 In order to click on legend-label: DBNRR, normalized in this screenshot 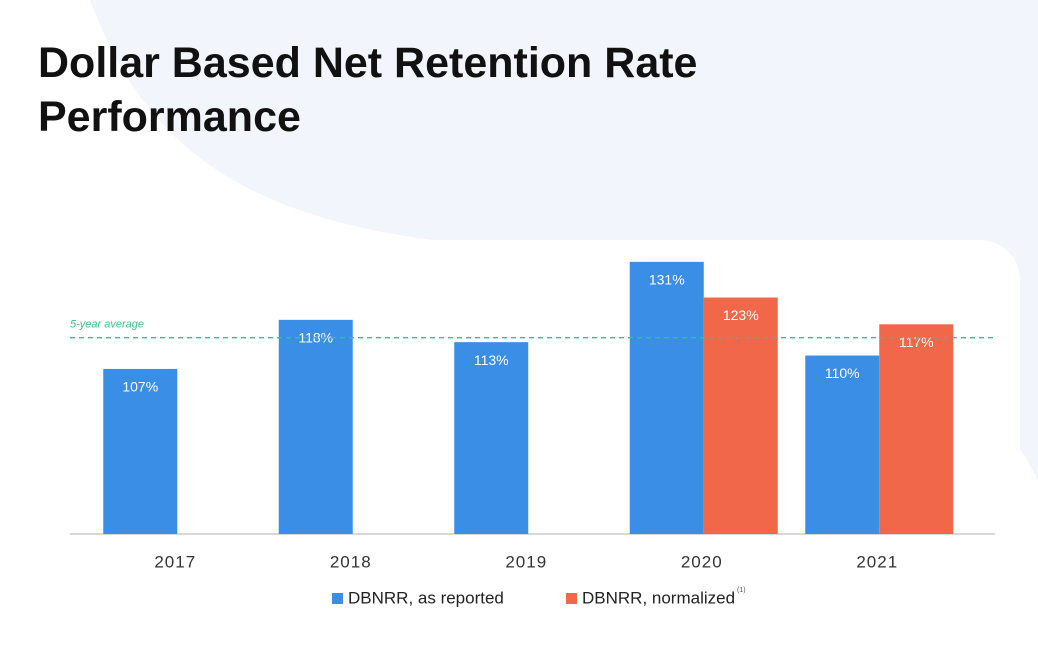, I will do `click(658, 597)`.